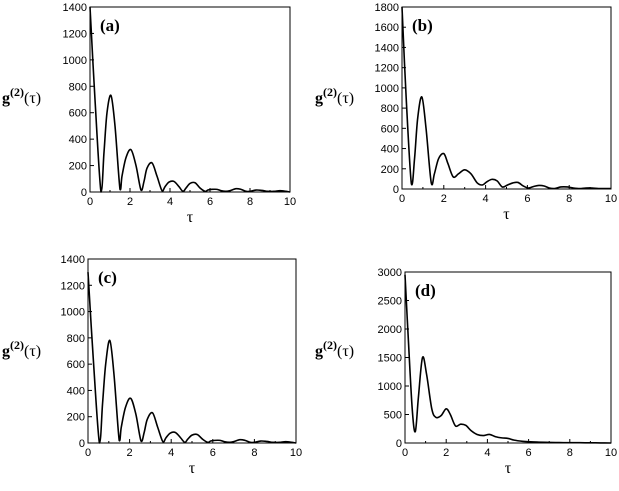  Describe the element at coordinates (422, 25) in the screenshot. I see `panel-label: (b)` at that location.